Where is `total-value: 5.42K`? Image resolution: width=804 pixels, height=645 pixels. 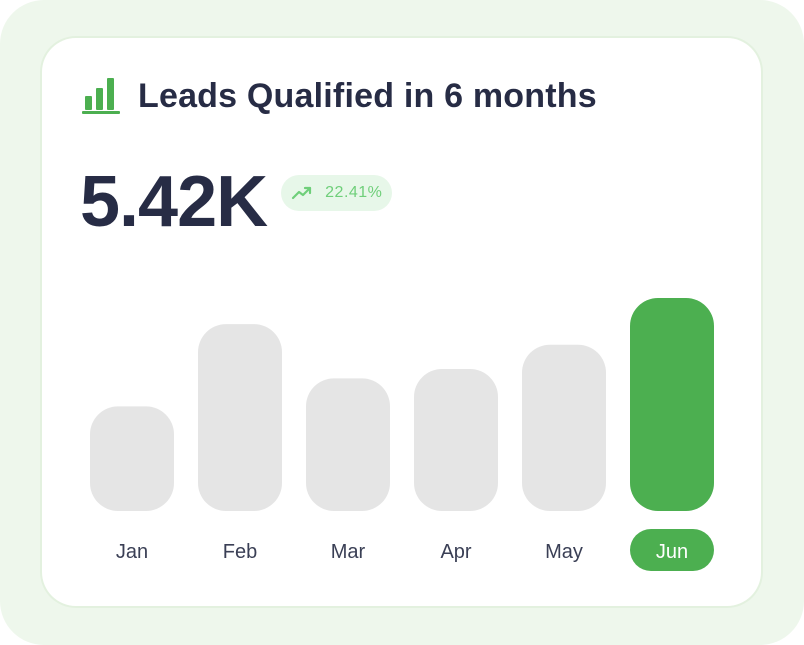 total-value: 5.42K is located at coordinates (174, 202).